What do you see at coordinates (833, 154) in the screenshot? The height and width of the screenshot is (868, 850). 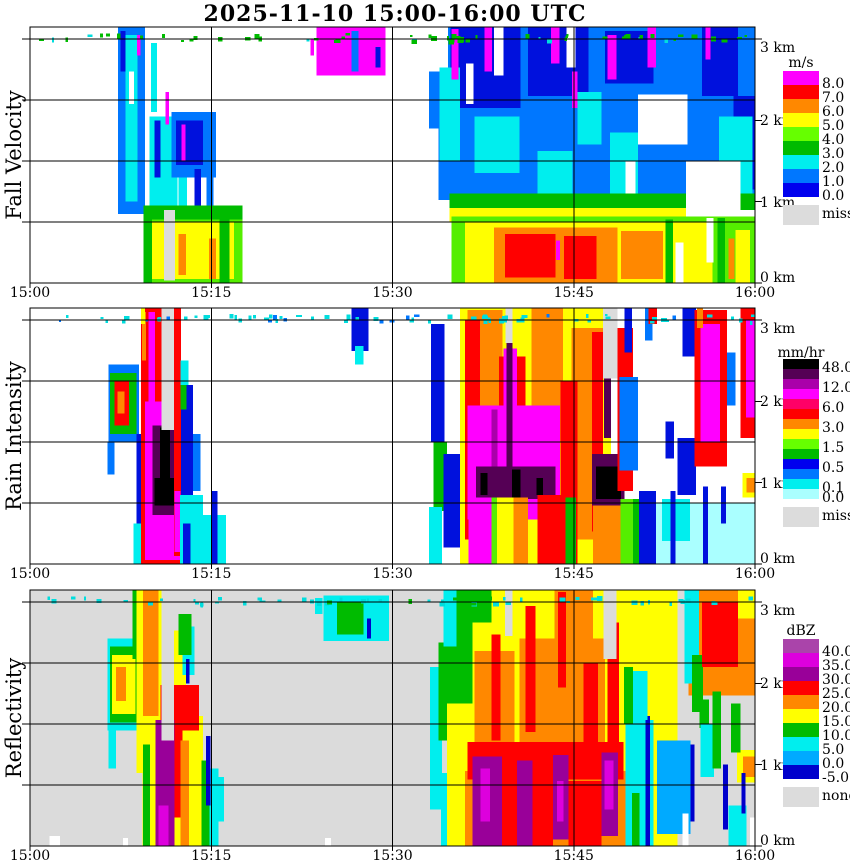 I see `legend-label: 3.0` at bounding box center [833, 154].